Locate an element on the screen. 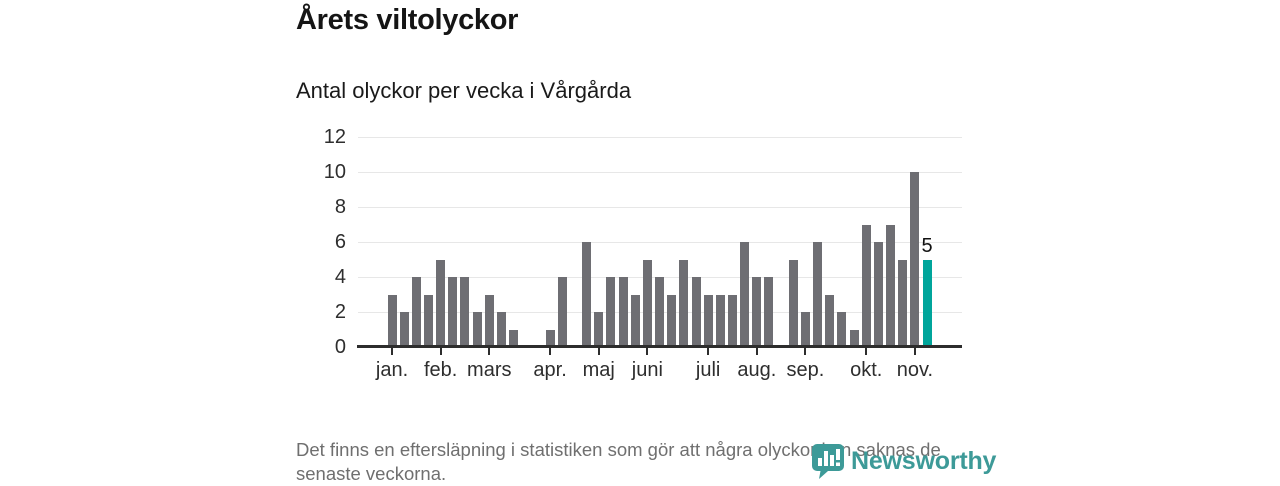 Image resolution: width=1280 pixels, height=486 pixels. y-axis-label: 0 is located at coordinates (340, 347).